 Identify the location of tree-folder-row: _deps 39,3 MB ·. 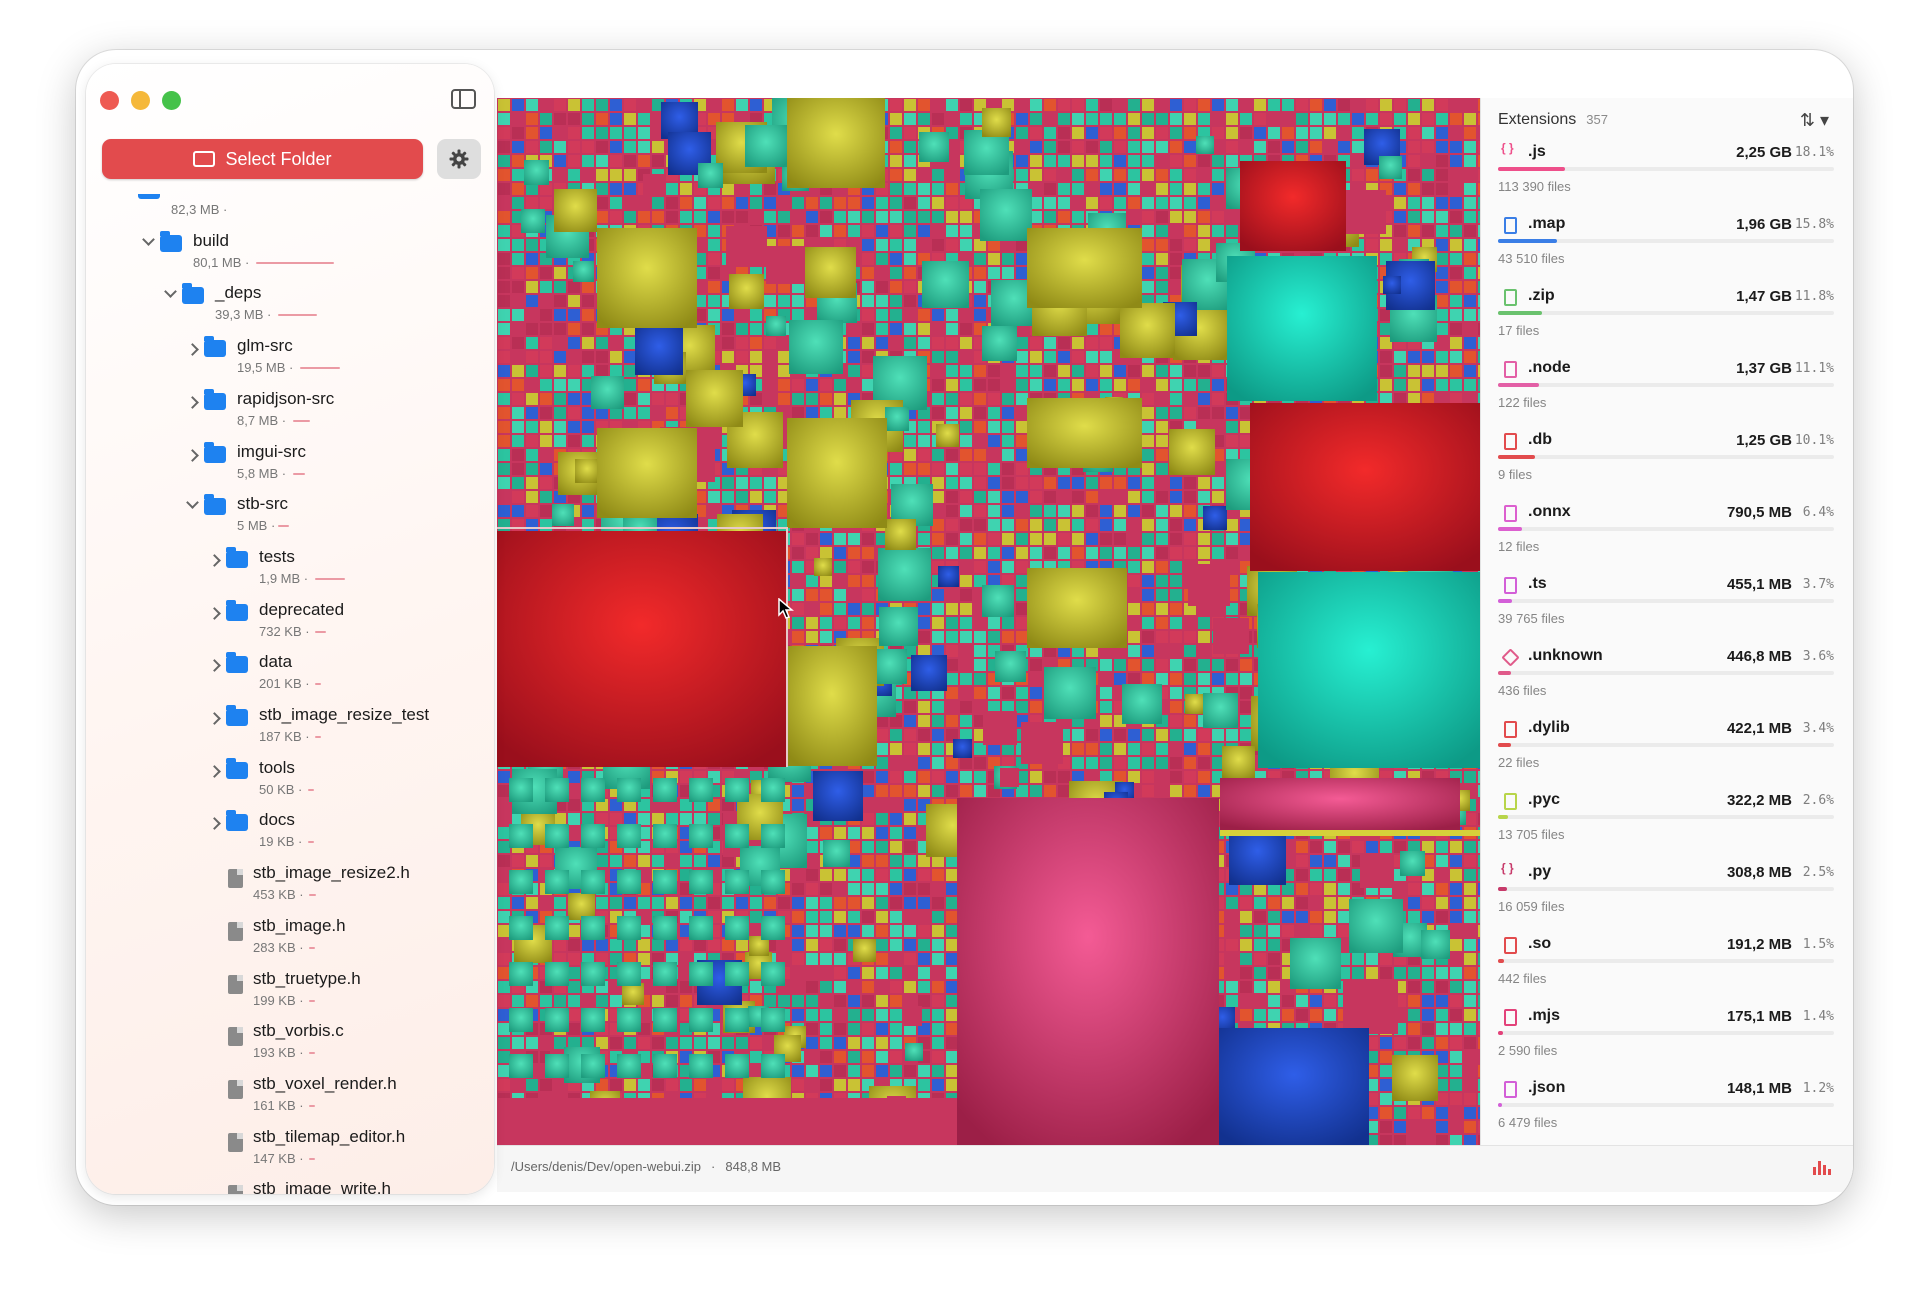
(290, 309).